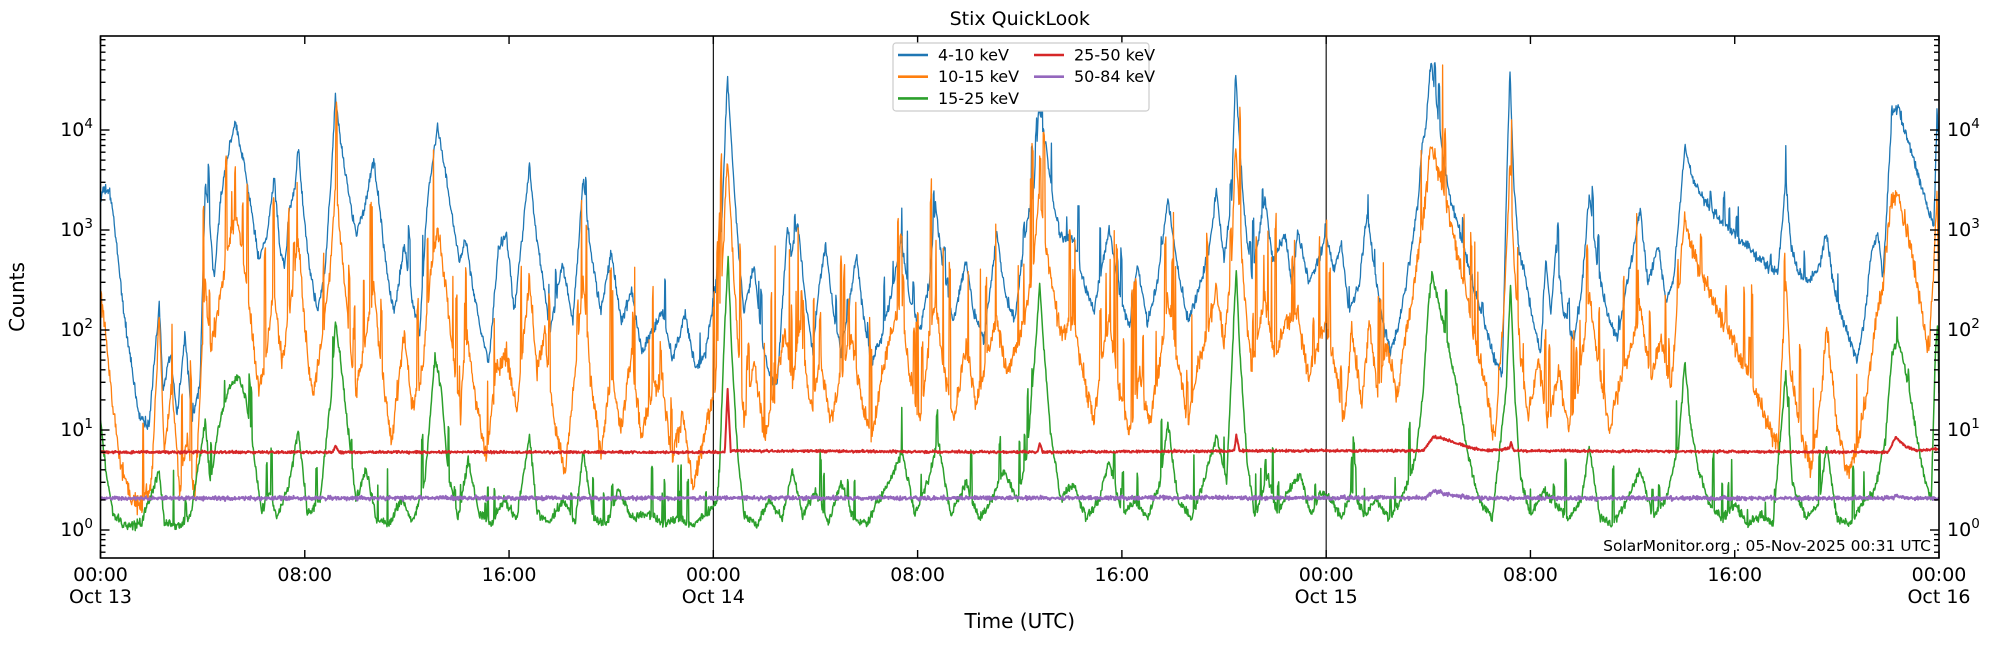 The width and height of the screenshot is (2000, 654). What do you see at coordinates (1019, 495) in the screenshot?
I see `series-line-50-84keV` at bounding box center [1019, 495].